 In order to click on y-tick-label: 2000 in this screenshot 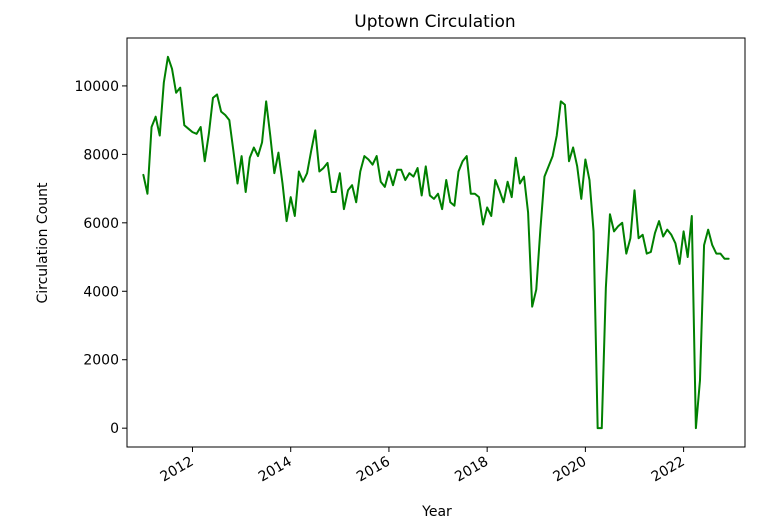, I will do `click(101, 361)`.